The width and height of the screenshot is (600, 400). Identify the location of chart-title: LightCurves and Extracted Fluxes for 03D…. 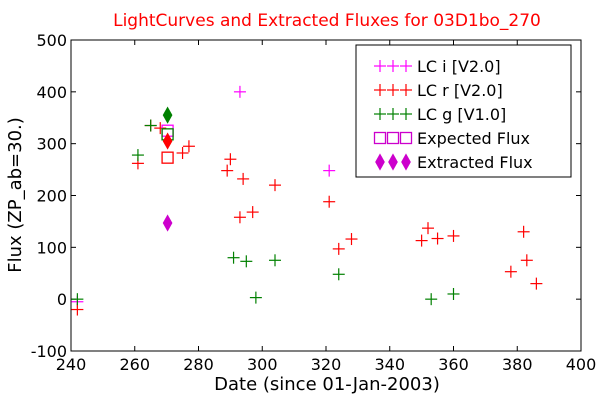
(327, 21).